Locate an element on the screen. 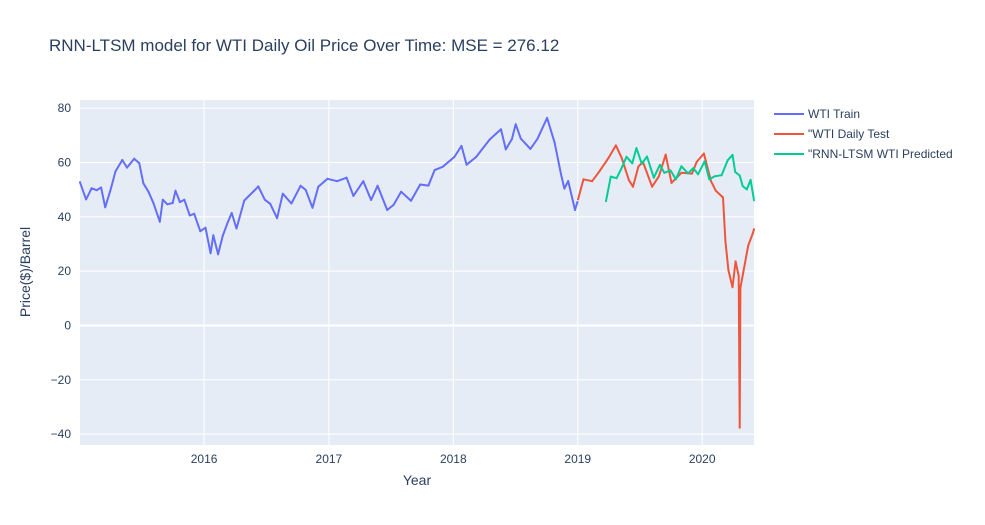 Image resolution: width=985 pixels, height=525 pixels. legend-label: WTI Train is located at coordinates (834, 114).